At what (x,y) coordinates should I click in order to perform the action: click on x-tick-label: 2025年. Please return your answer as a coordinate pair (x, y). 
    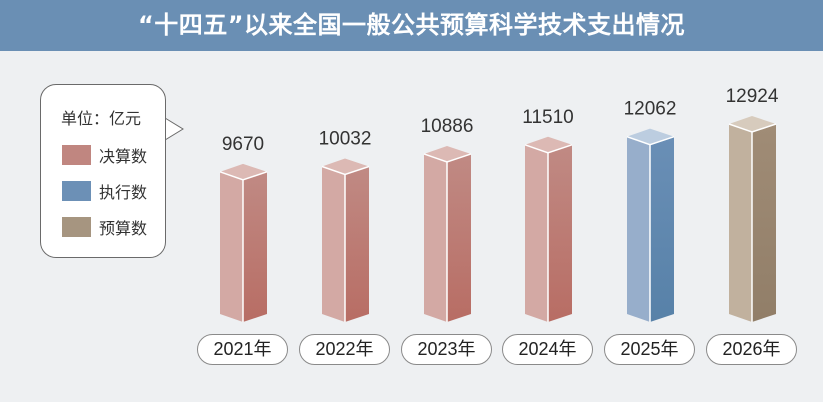
    Looking at the image, I should click on (649, 349).